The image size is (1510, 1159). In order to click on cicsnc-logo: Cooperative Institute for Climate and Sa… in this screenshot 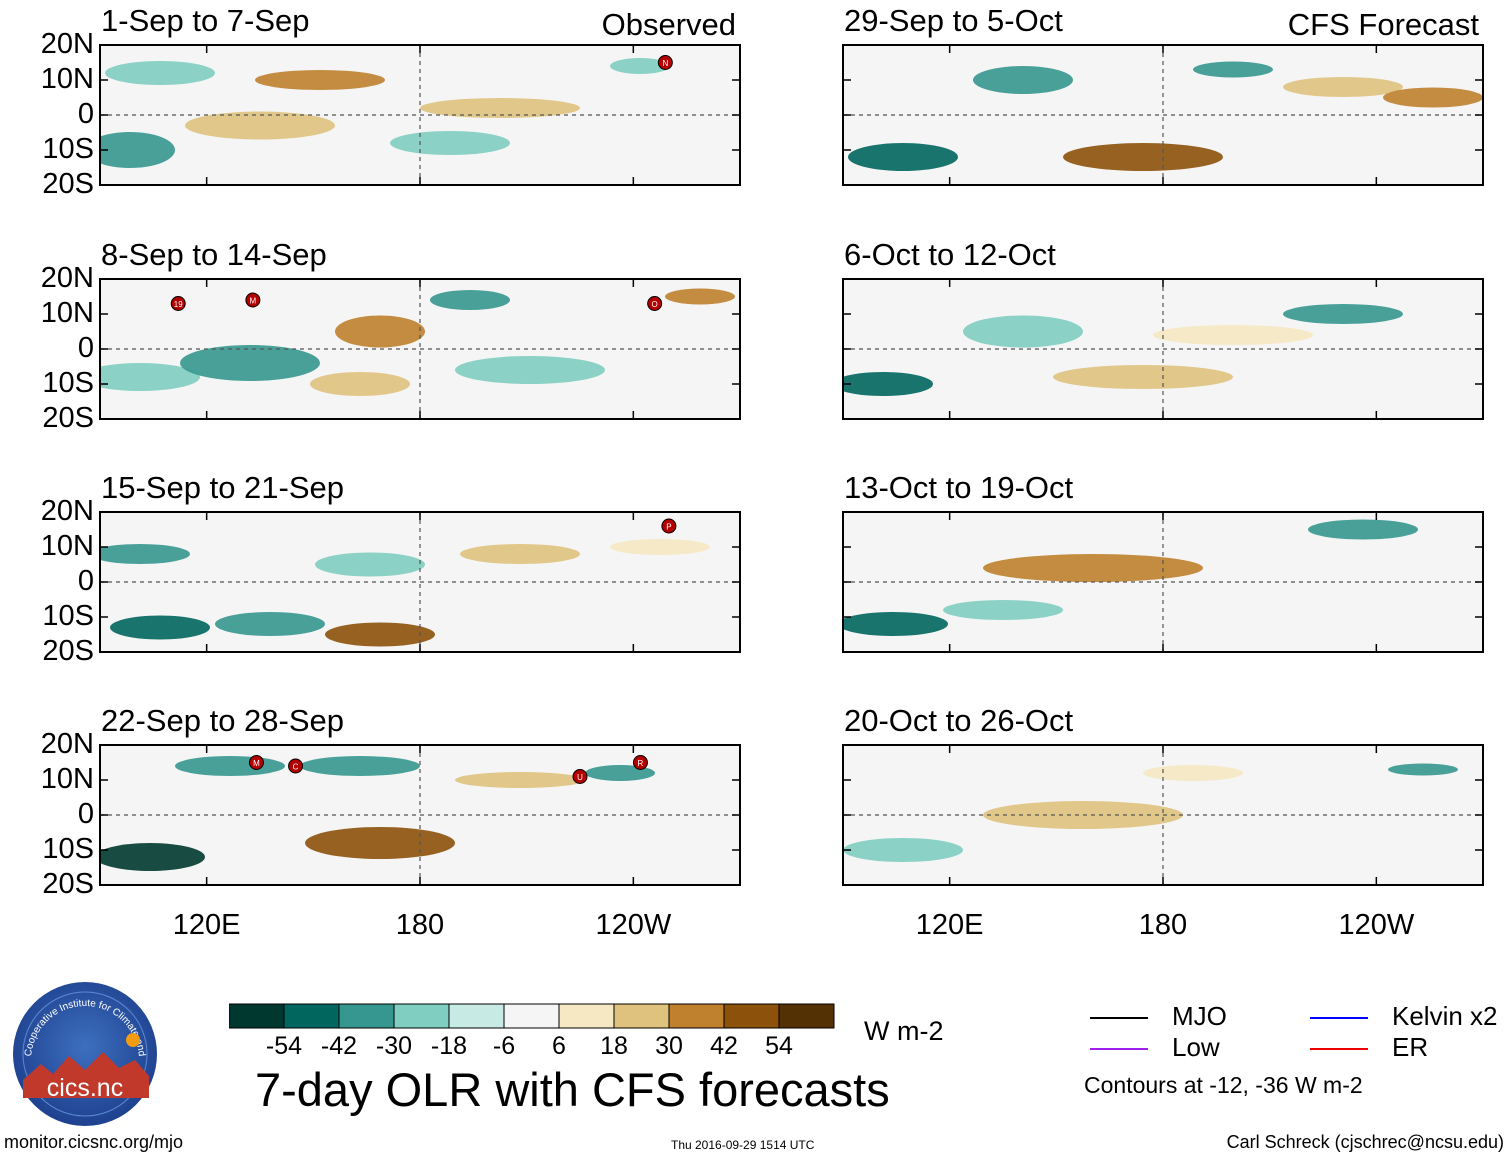, I will do `click(83, 1050)`.